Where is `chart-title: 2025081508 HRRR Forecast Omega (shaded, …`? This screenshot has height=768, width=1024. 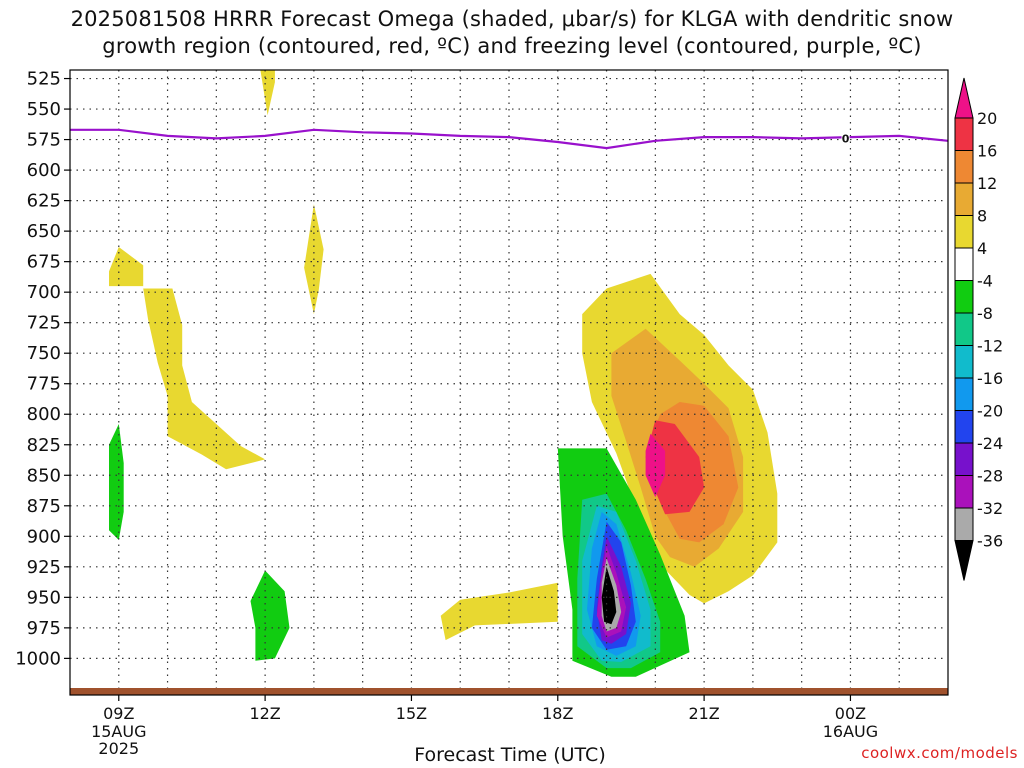 chart-title: 2025081508 HRRR Forecast Omega (shaded, … is located at coordinates (512, 33).